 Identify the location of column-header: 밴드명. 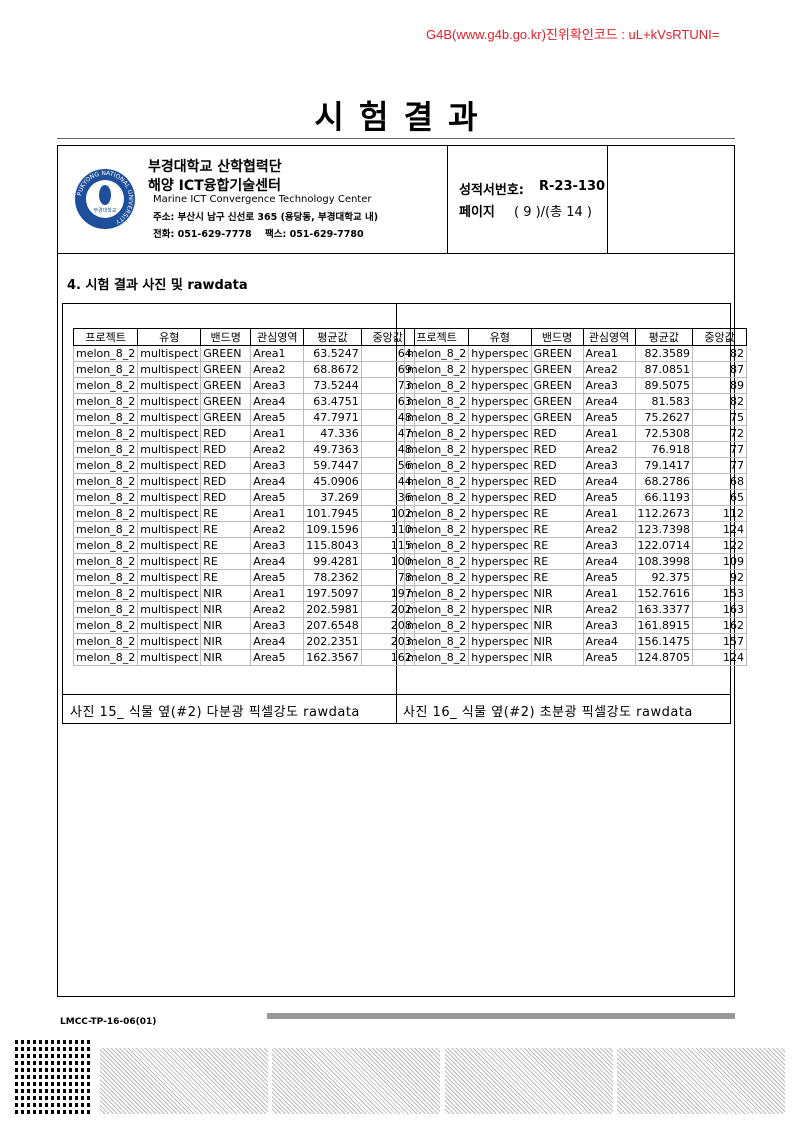
(557, 337).